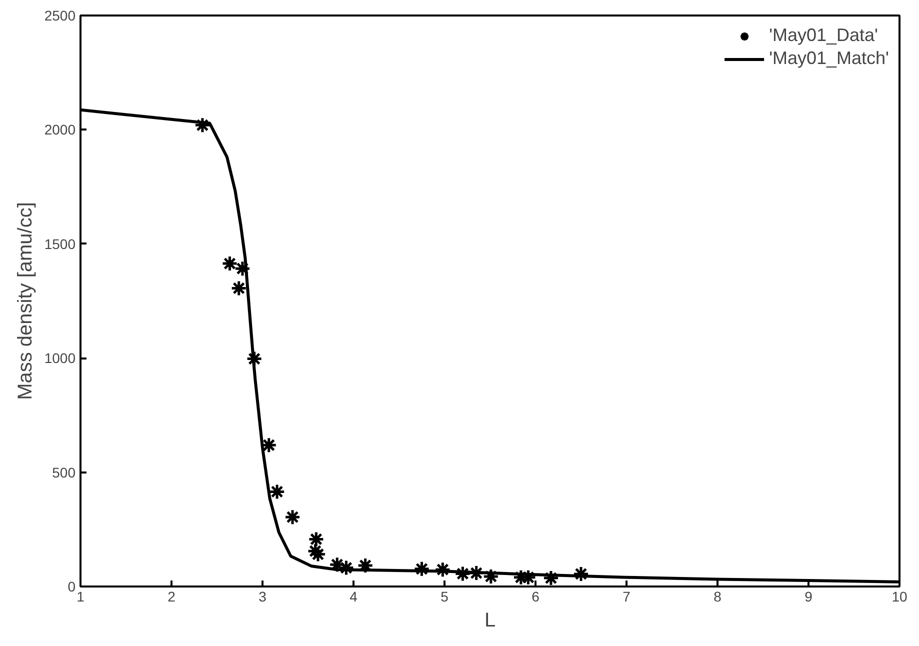 This screenshot has width=919, height=646. I want to click on y-tick-label: 0, so click(72, 586).